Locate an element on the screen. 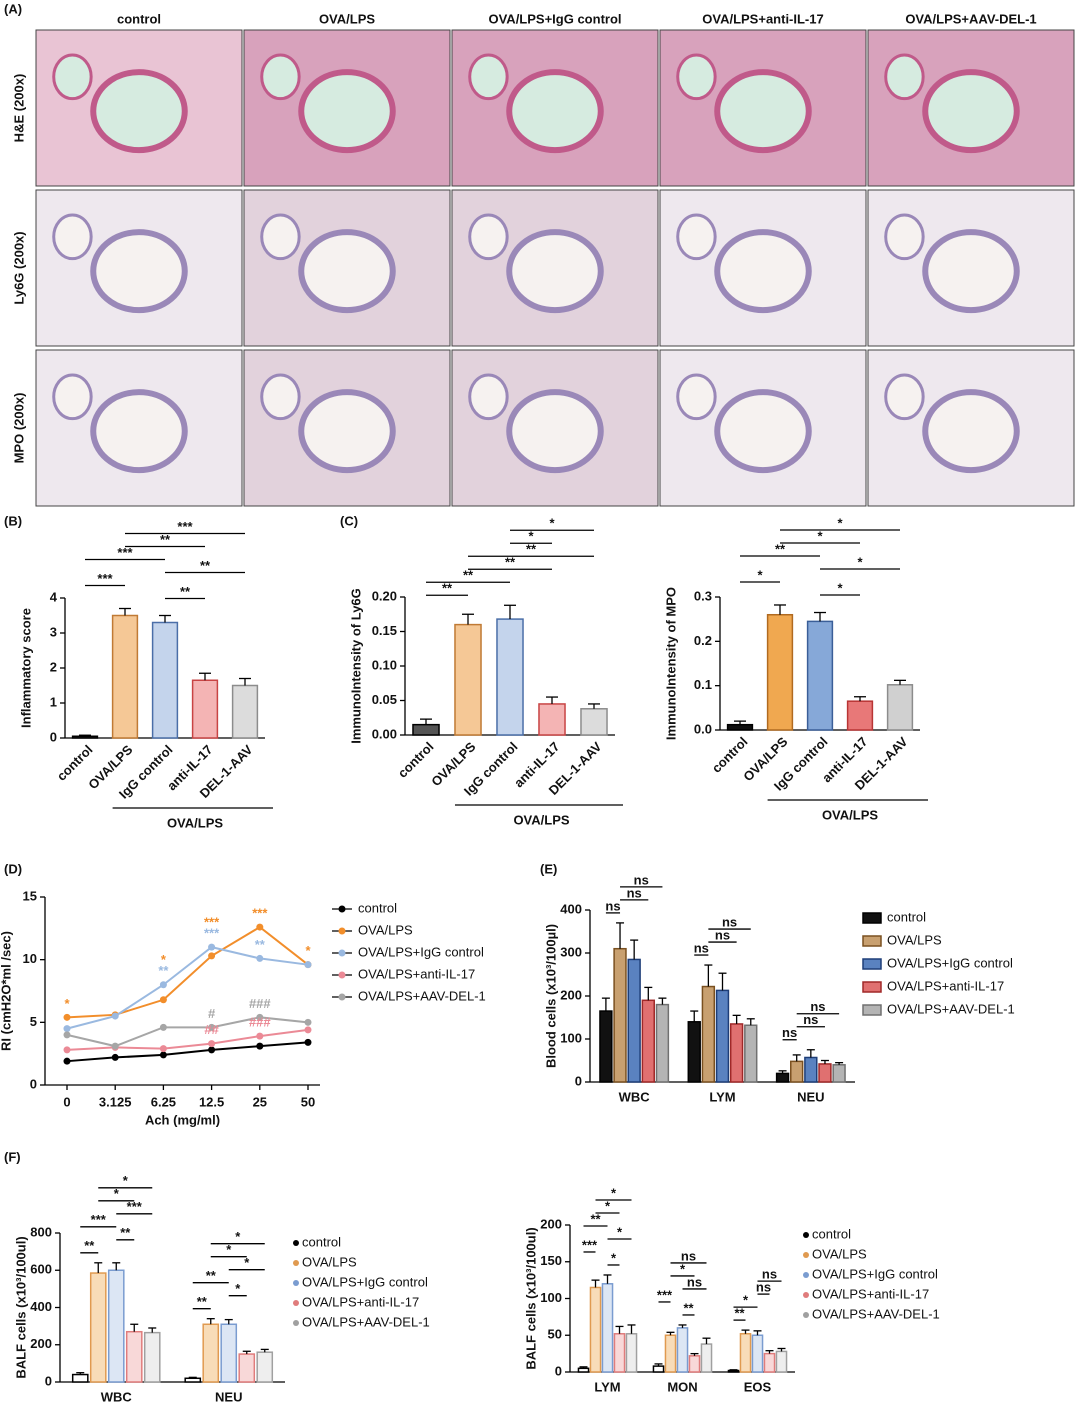 The width and height of the screenshot is (1080, 1411). column-header: OVA/LPS is located at coordinates (347, 18).